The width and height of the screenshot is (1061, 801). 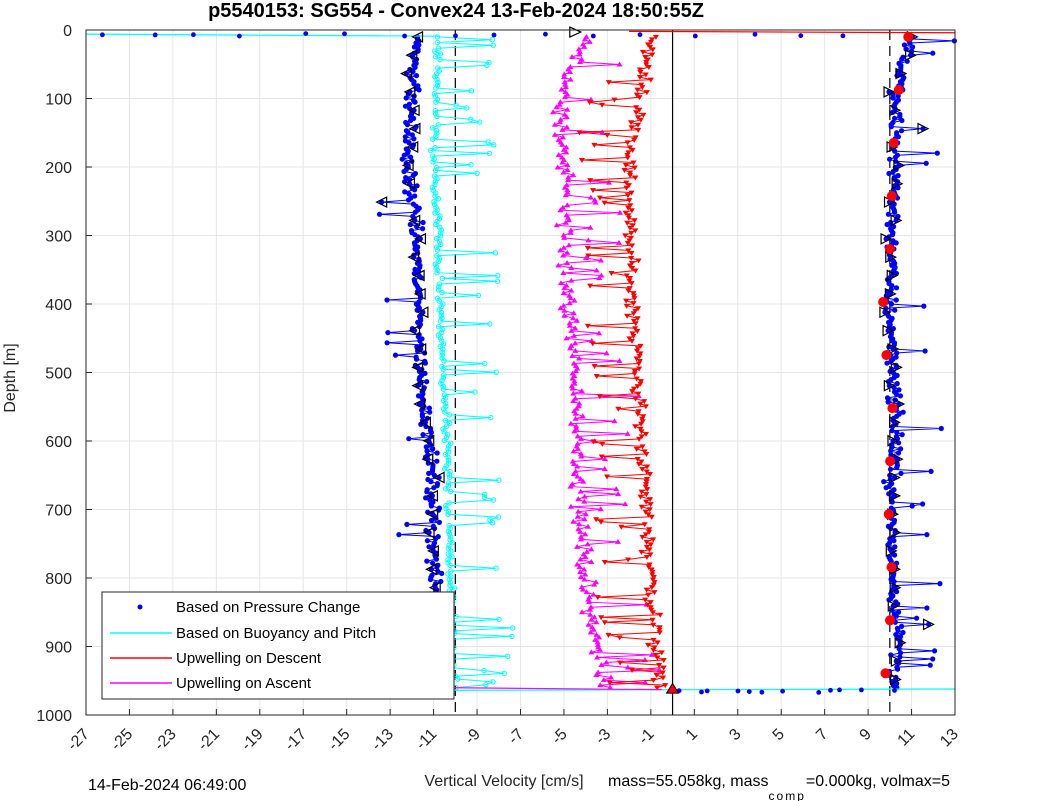 I want to click on legend-entry-buoyancy: Based on Buoyancy and Pitch, so click(x=276, y=633).